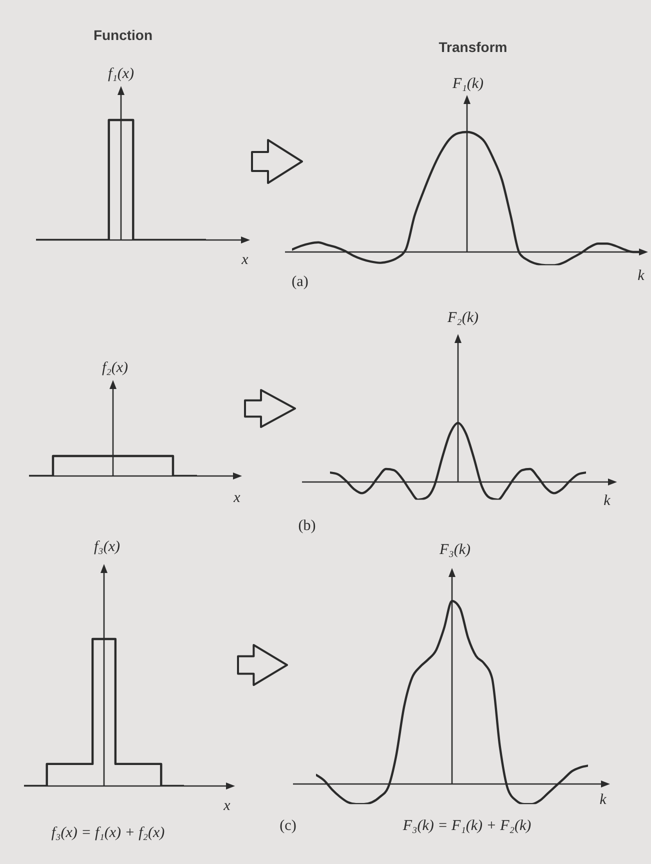 This screenshot has height=864, width=651. Describe the element at coordinates (462, 318) in the screenshot. I see `y-axis-title: F₂(k)` at that location.